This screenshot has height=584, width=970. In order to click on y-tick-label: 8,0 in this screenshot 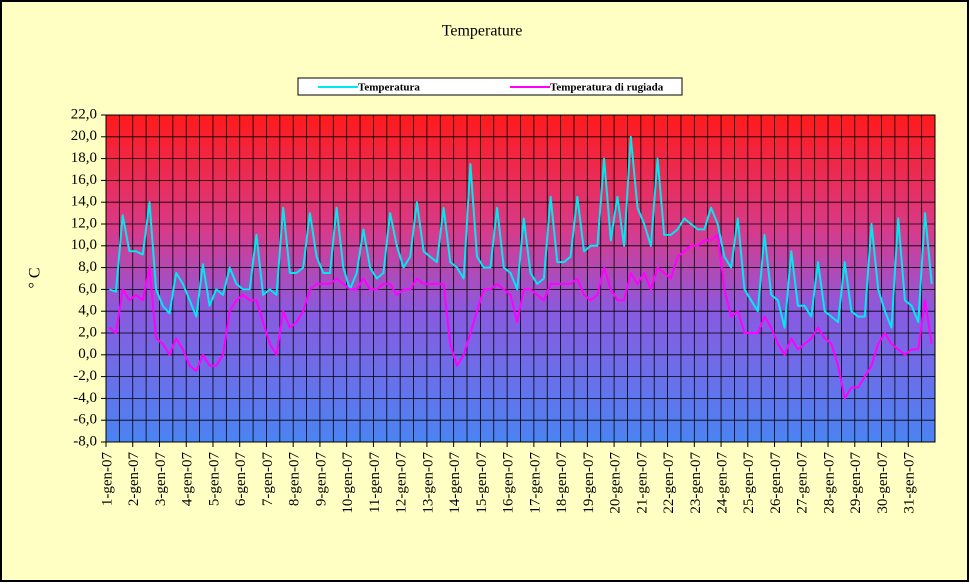, I will do `click(87, 267)`.